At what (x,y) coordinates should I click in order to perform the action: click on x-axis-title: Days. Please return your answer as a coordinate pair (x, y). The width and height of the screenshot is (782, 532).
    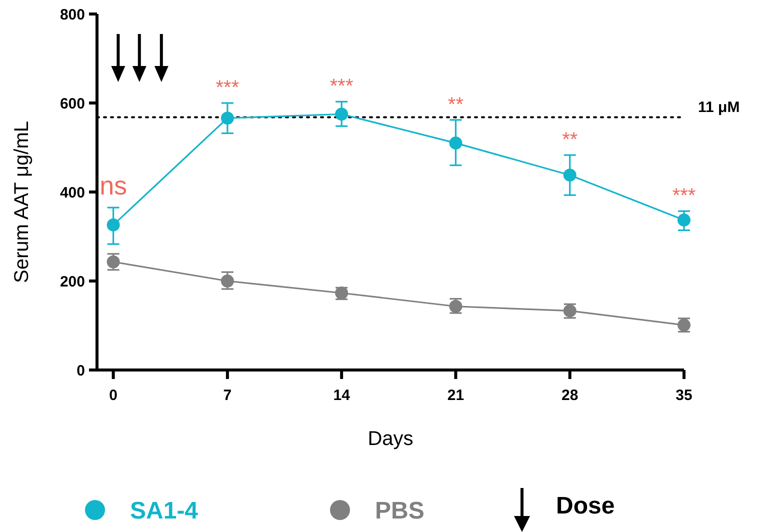
    Looking at the image, I should click on (391, 439).